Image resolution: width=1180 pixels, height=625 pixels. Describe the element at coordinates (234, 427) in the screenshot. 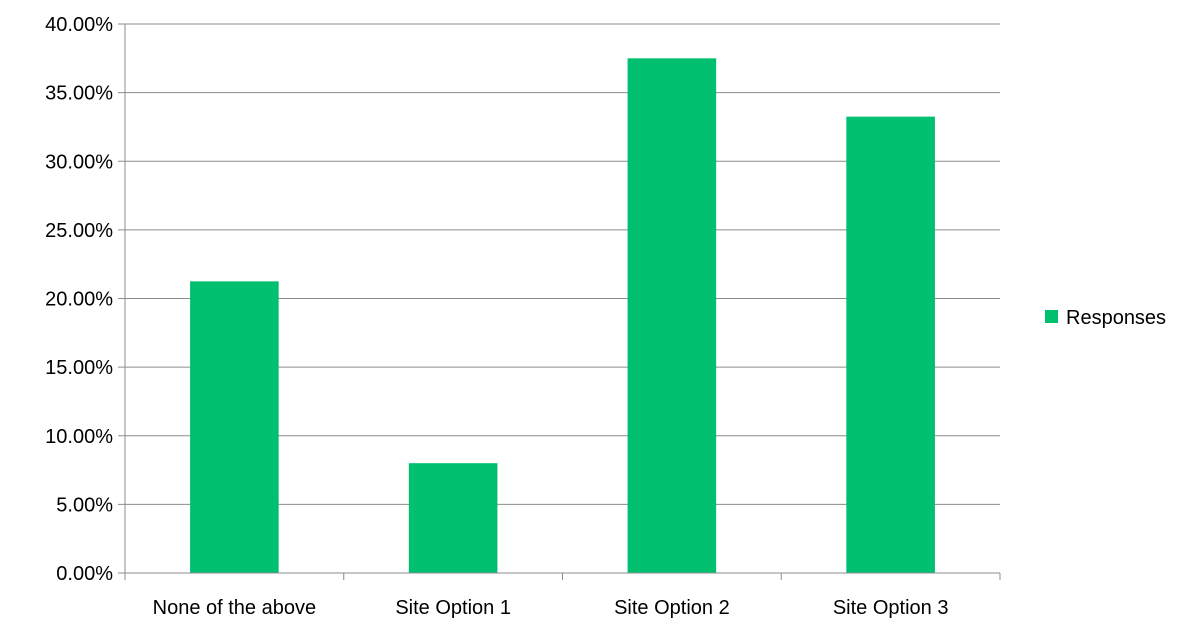

I see `bar-none-of-the-above` at that location.